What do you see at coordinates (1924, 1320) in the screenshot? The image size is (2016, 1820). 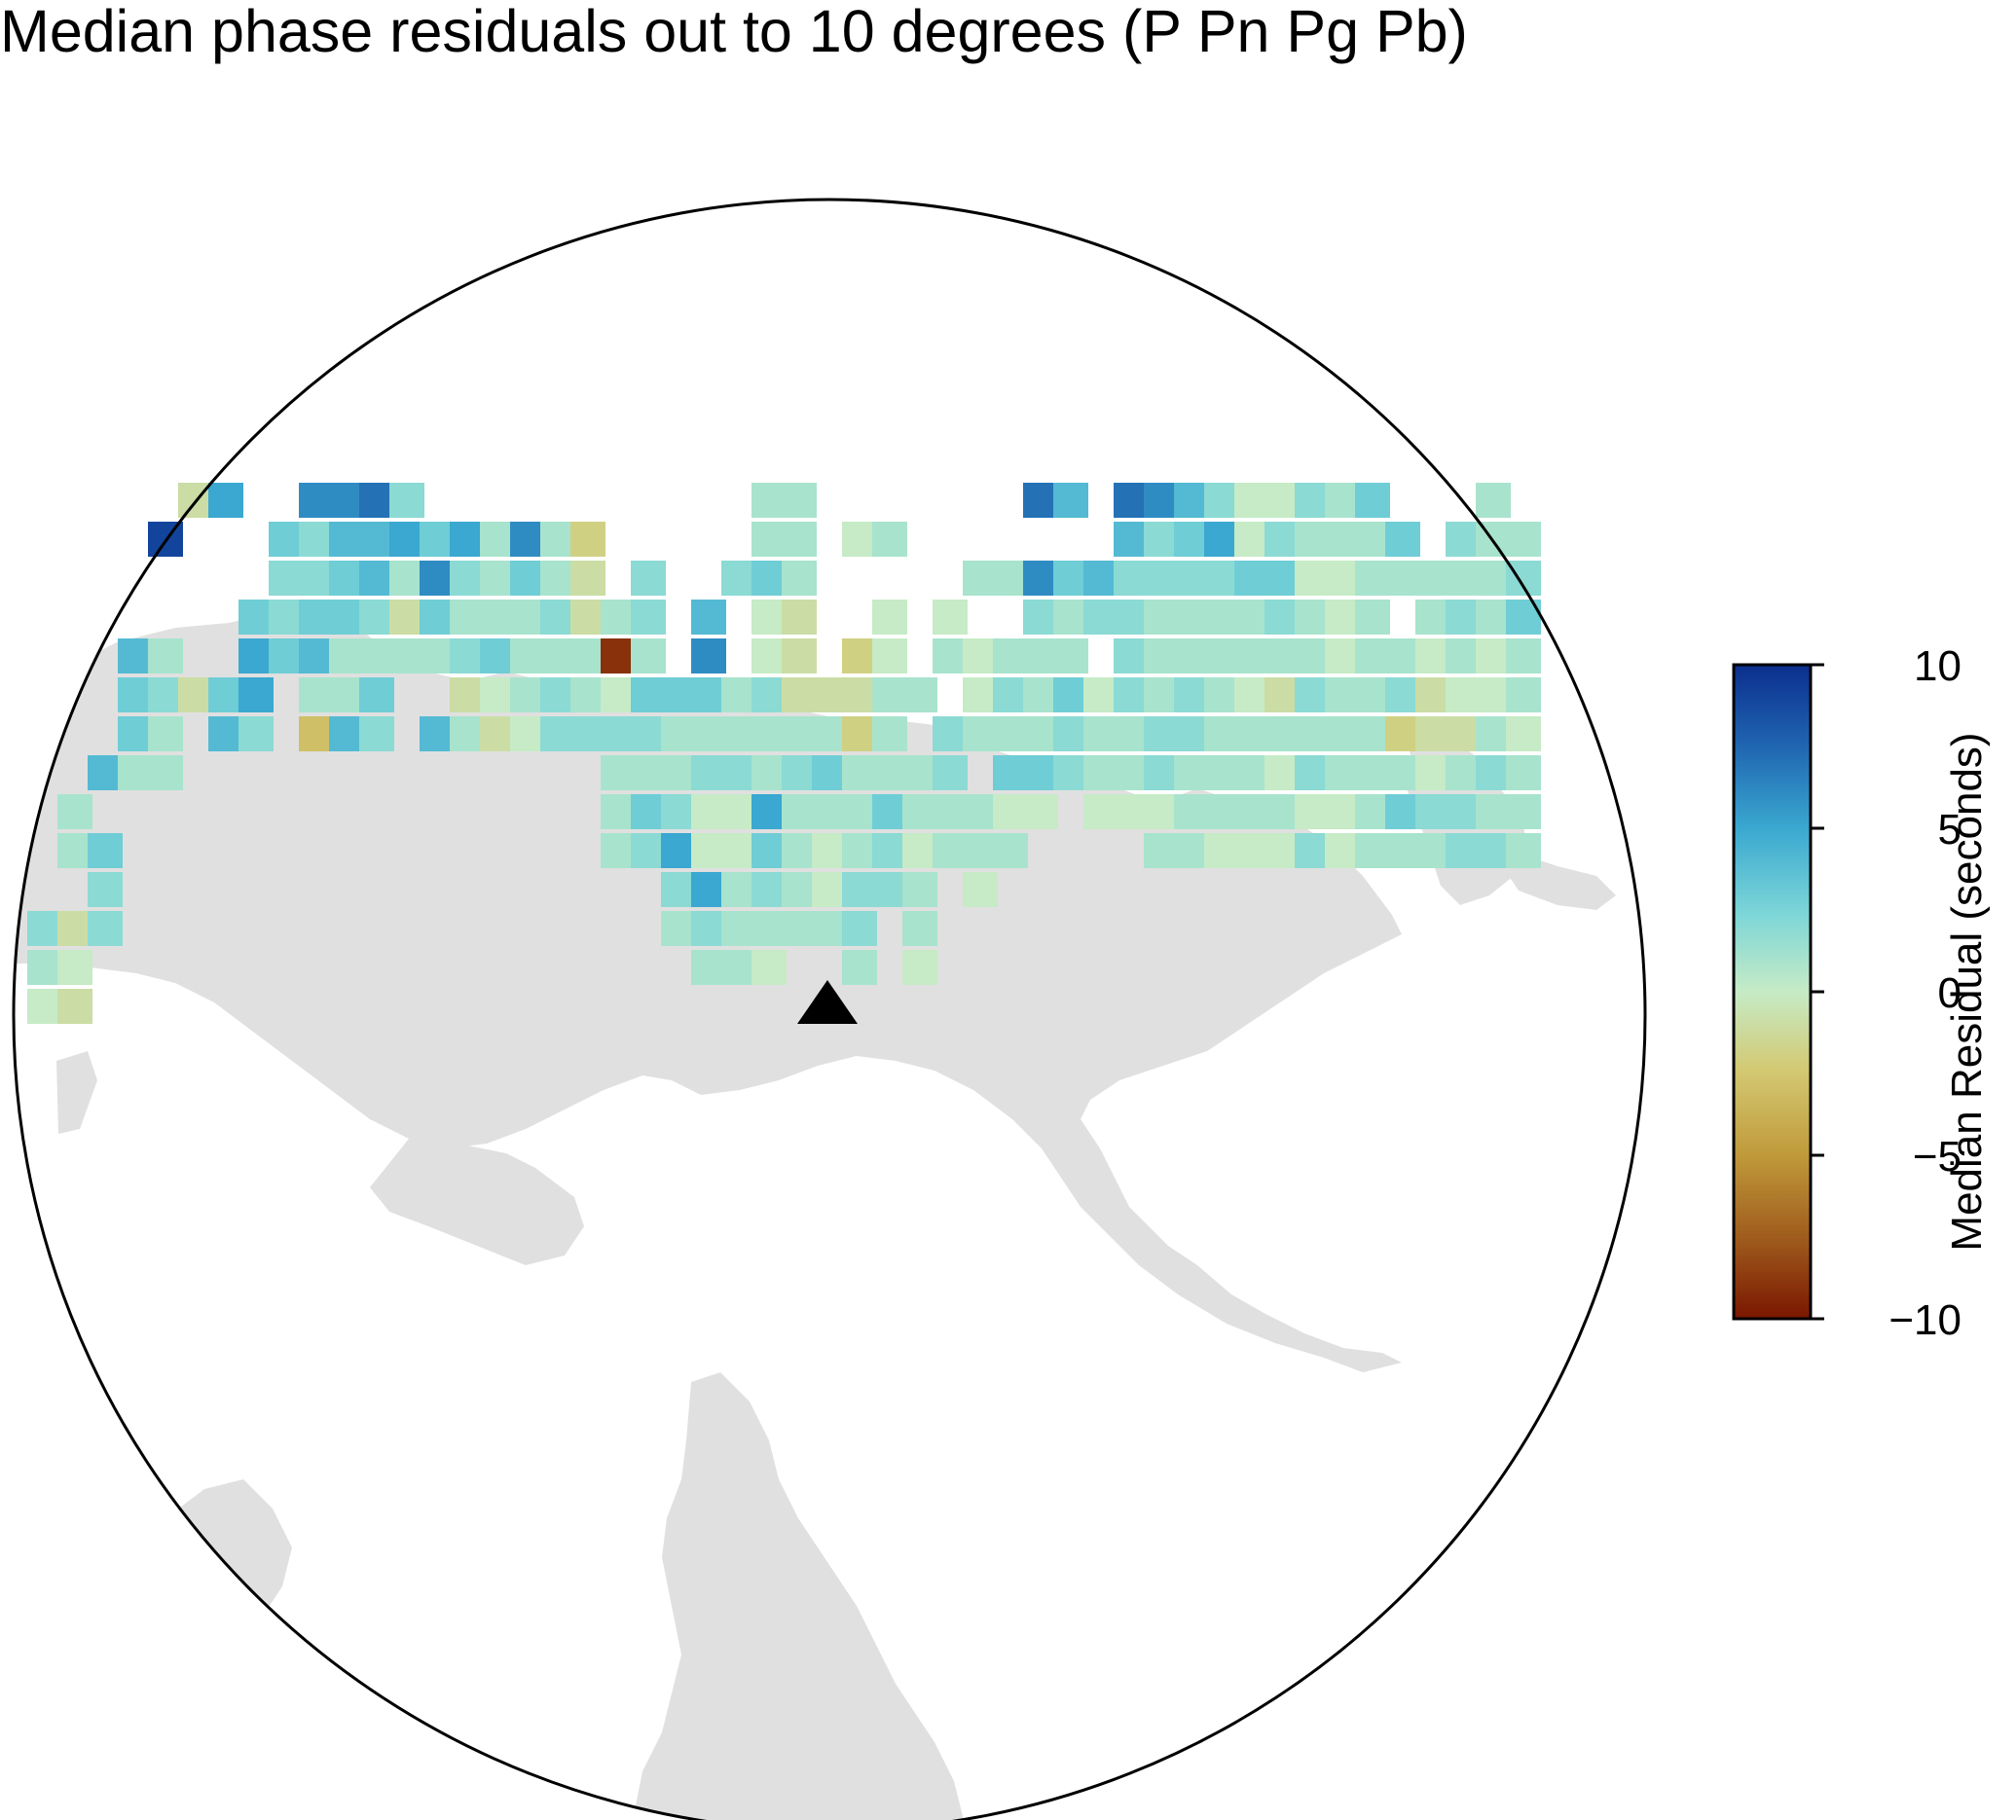 I see `colorbar-tick-label: −10` at bounding box center [1924, 1320].